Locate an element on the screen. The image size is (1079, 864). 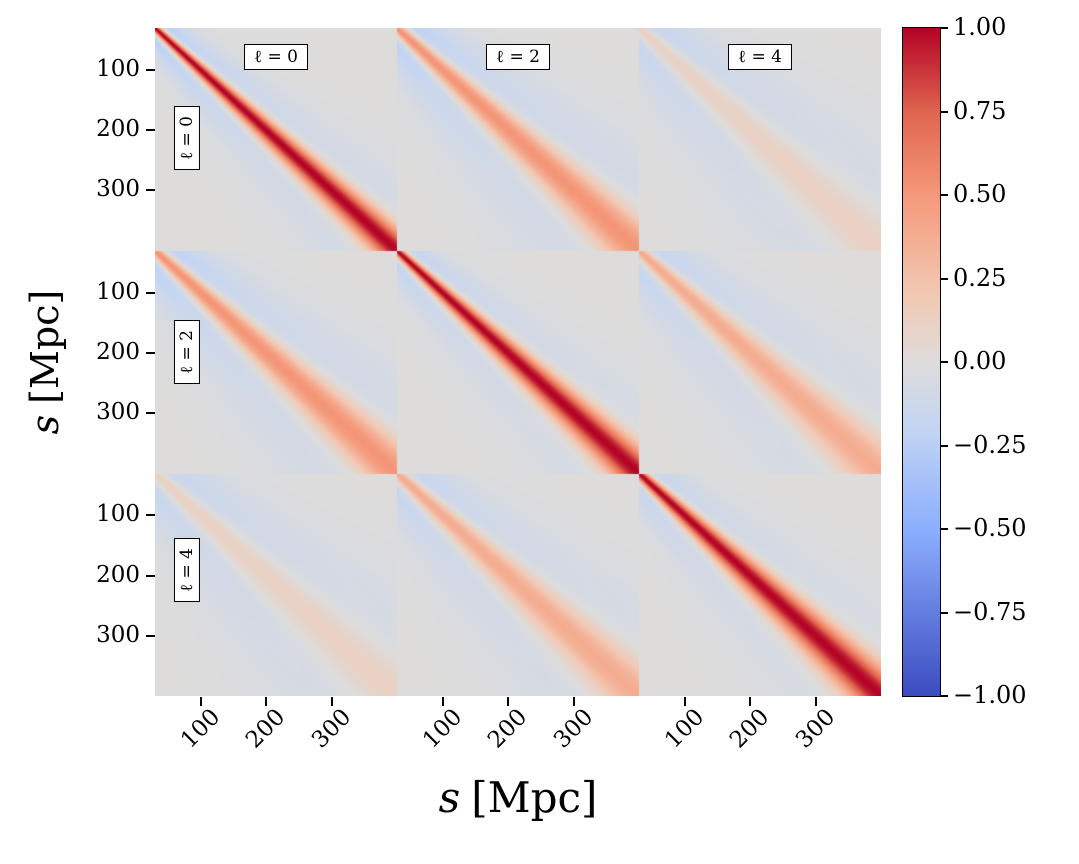
colorbar is located at coordinates (921, 362).